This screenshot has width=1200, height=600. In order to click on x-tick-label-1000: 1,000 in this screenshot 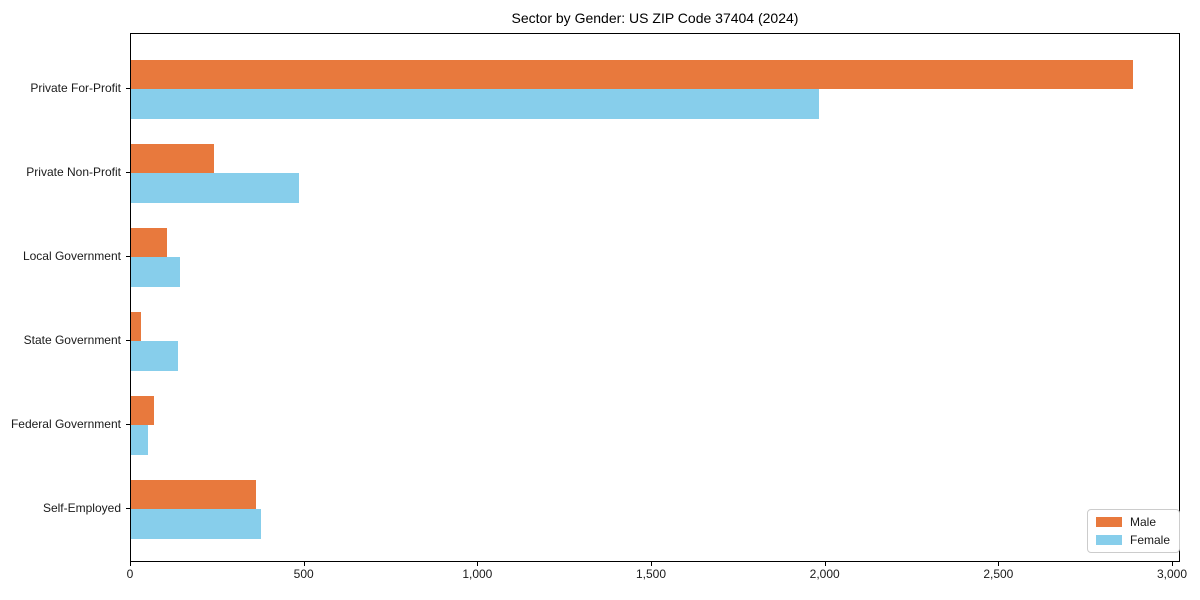, I will do `click(477, 574)`.